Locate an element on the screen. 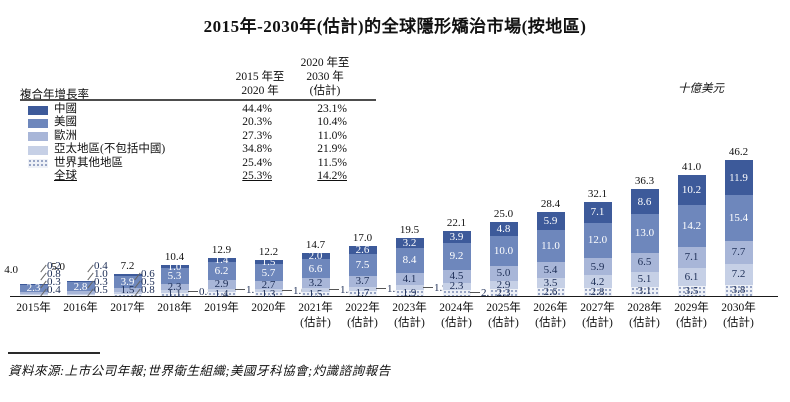 Image resolution: width=790 pixels, height=402 pixels. bar-total-label: 17.0 is located at coordinates (362, 237).